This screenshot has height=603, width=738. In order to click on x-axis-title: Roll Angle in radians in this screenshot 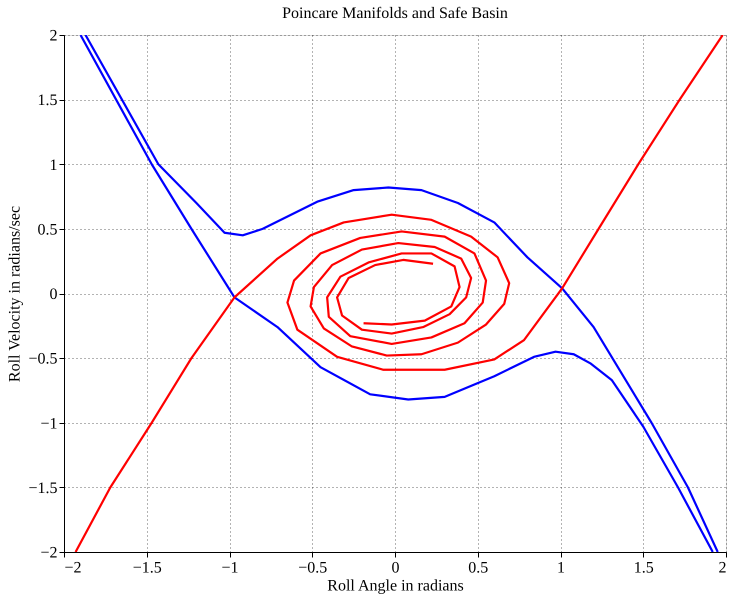, I will do `click(395, 586)`.